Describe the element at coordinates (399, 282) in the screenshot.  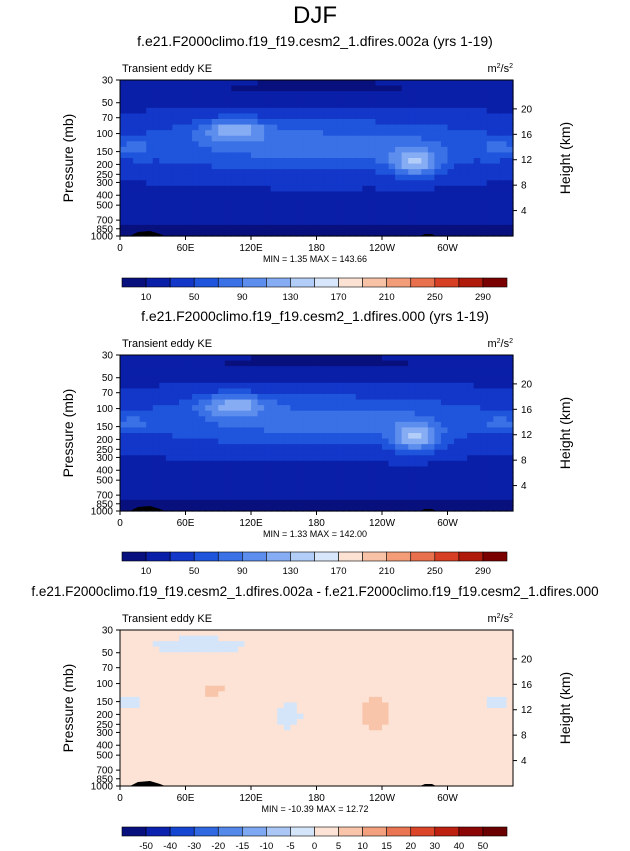
I see `colorbar-swatch` at that location.